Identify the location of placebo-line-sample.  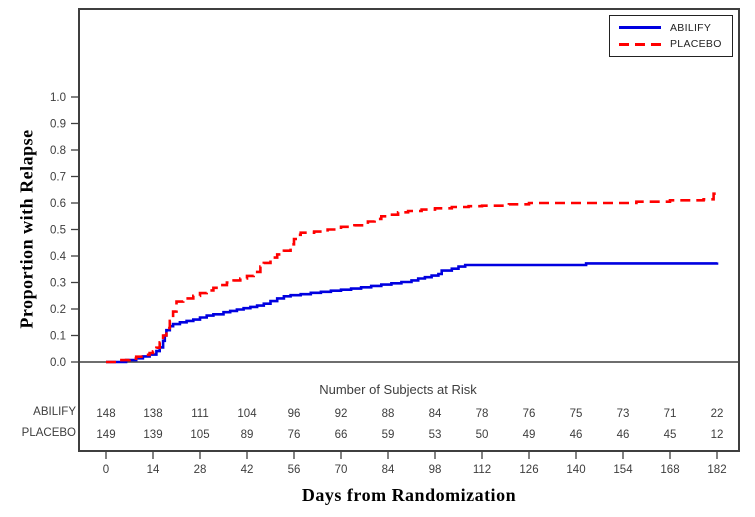
(640, 44).